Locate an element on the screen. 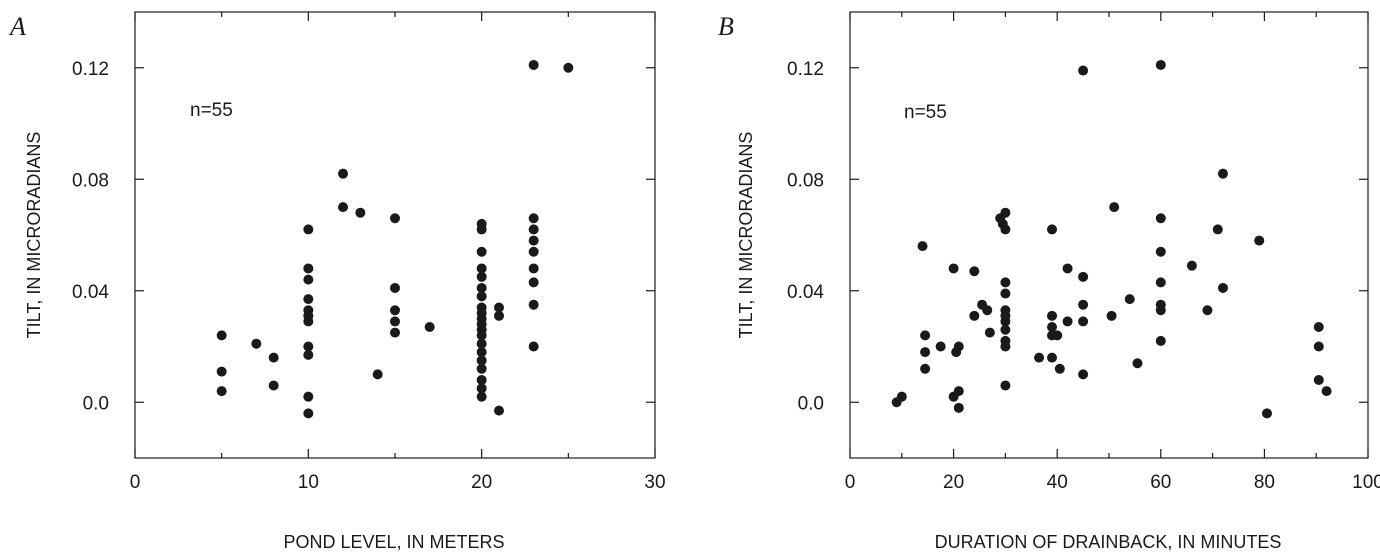 Image resolution: width=1380 pixels, height=557 pixels. x-tick-label: 40 is located at coordinates (1057, 482).